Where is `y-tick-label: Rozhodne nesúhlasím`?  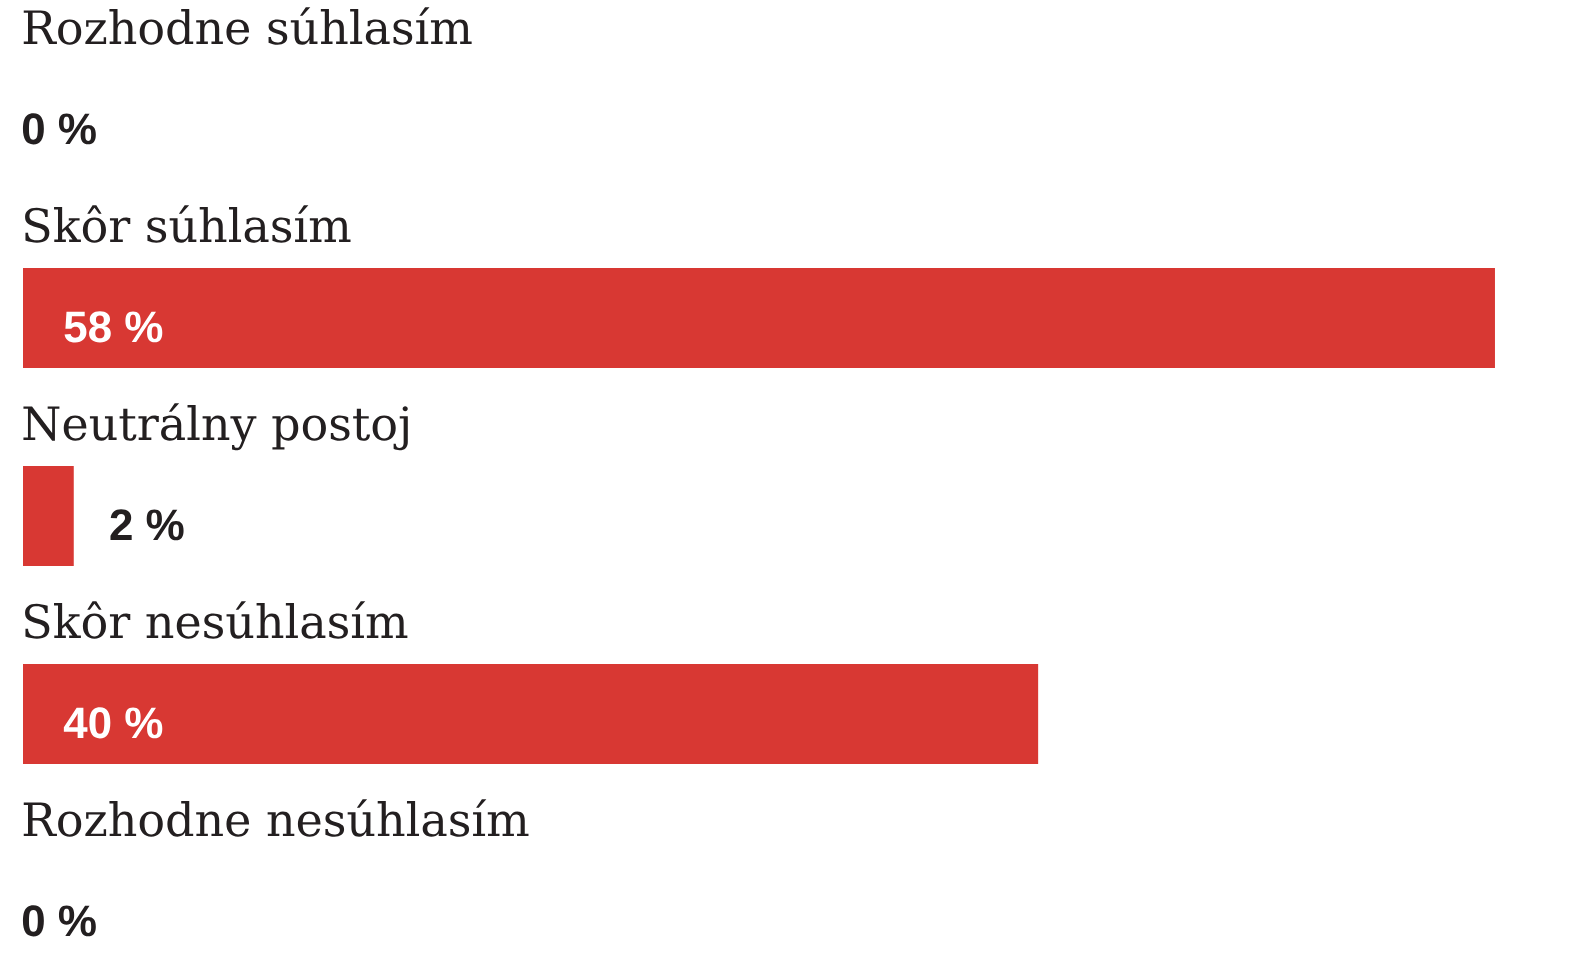 y-tick-label: Rozhodne nesúhlasím is located at coordinates (276, 818).